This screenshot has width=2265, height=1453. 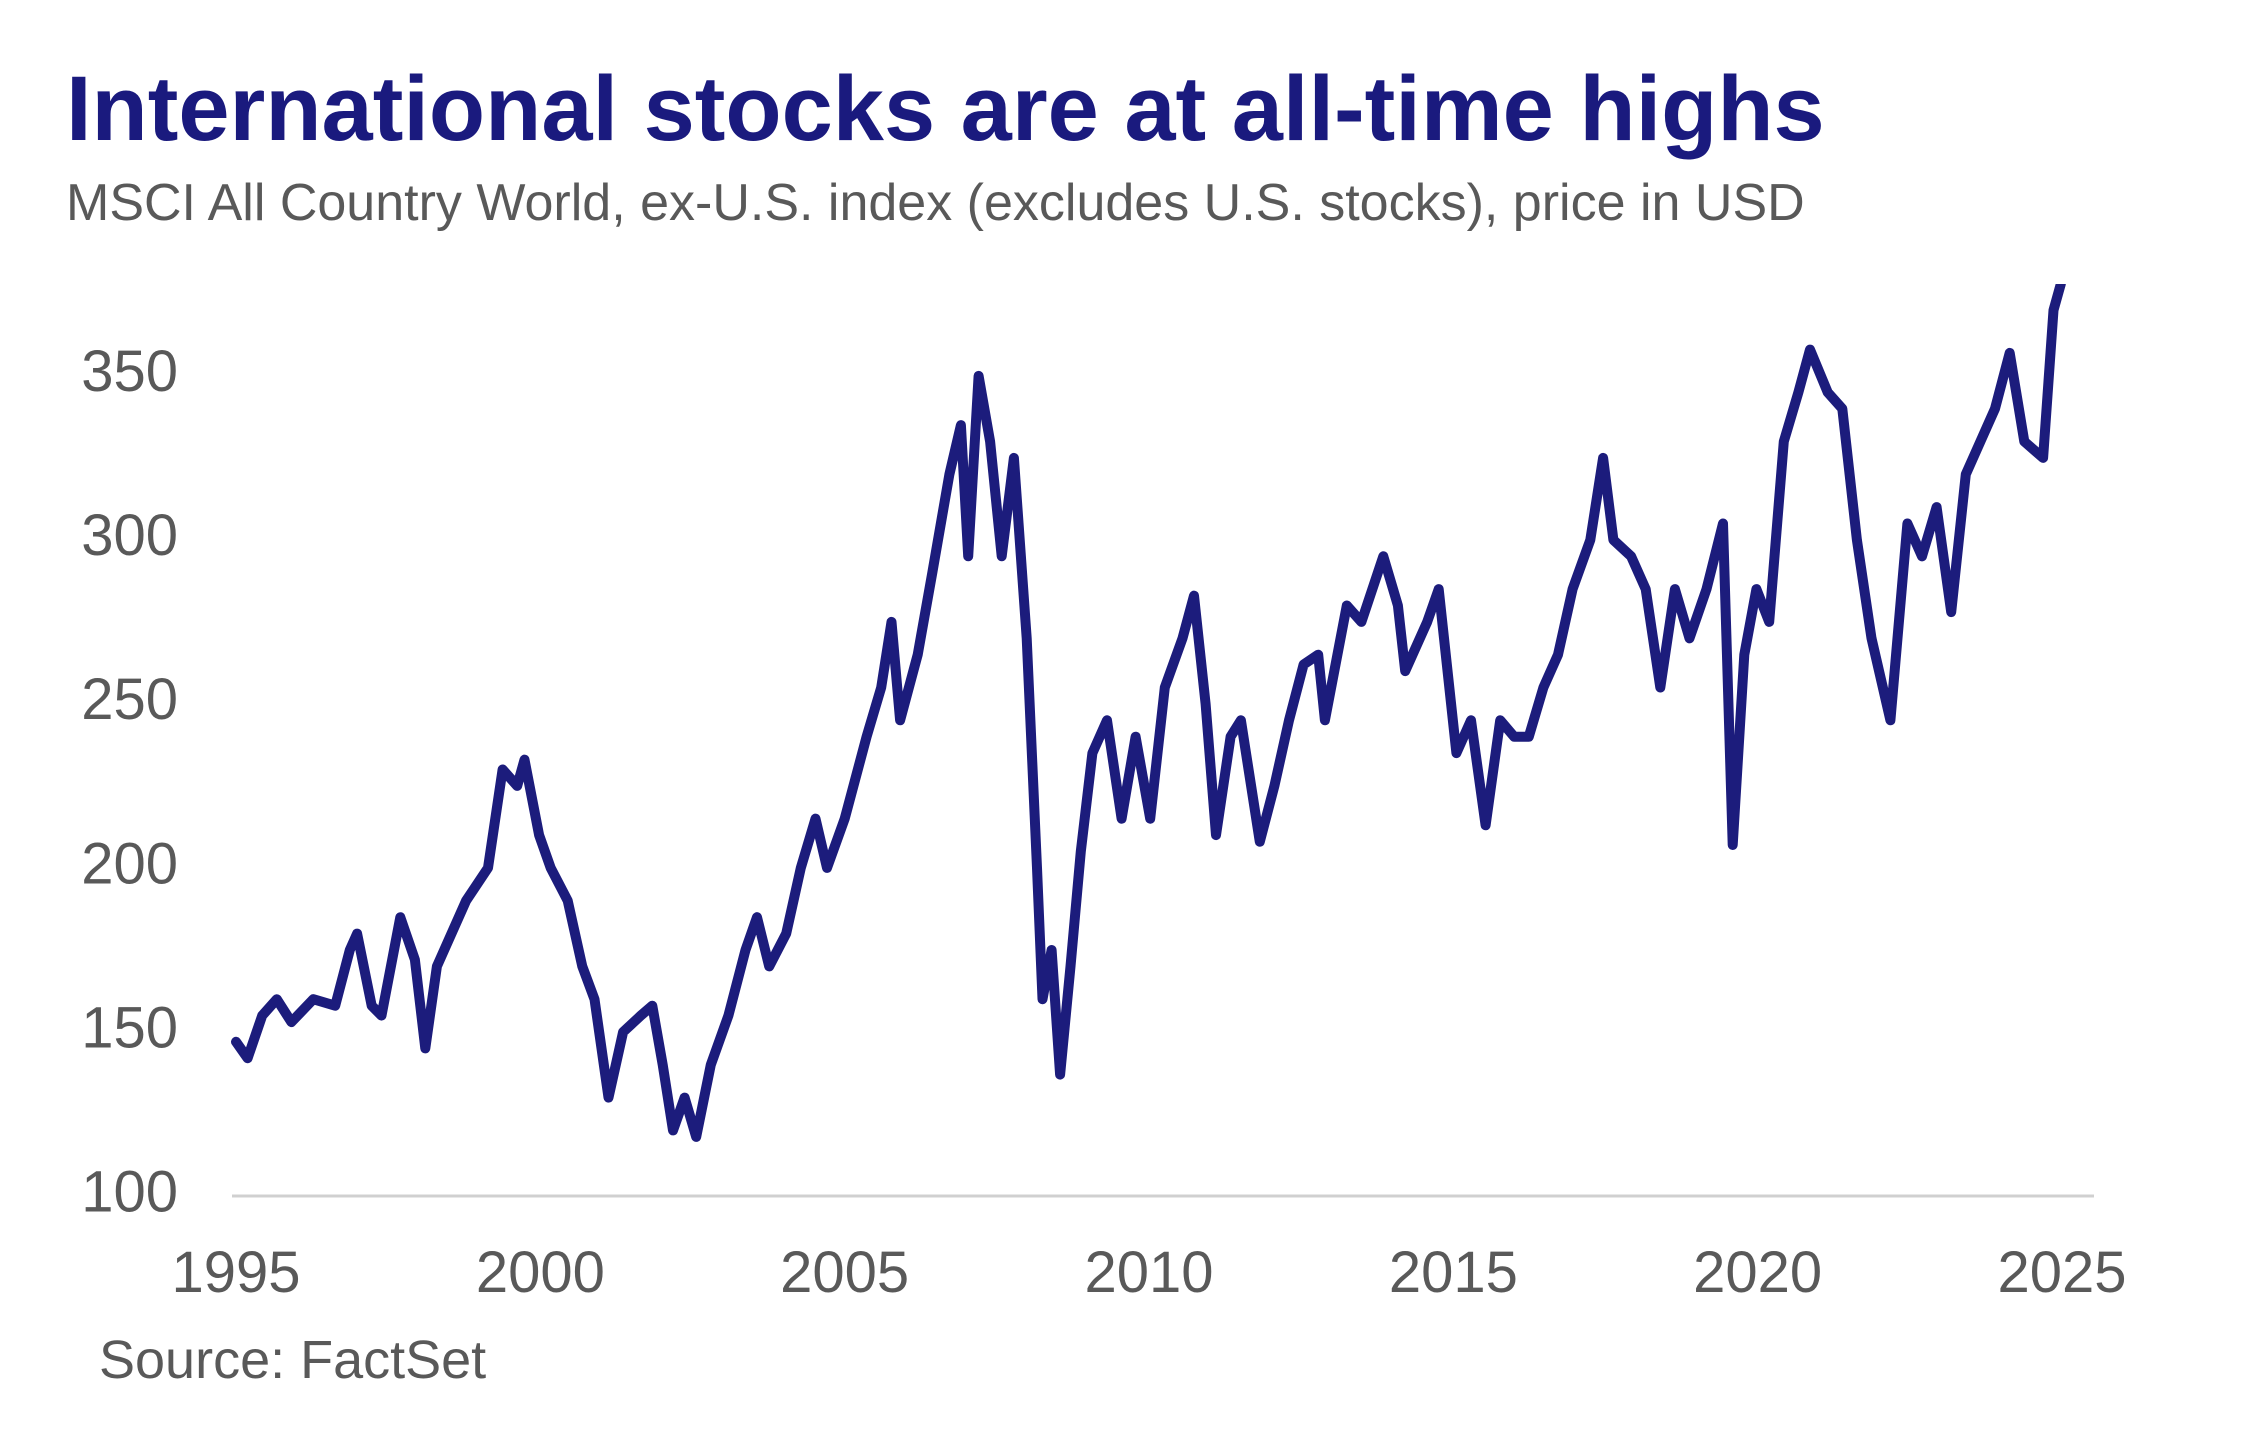 What do you see at coordinates (129, 371) in the screenshot?
I see `y-tick-label: 350` at bounding box center [129, 371].